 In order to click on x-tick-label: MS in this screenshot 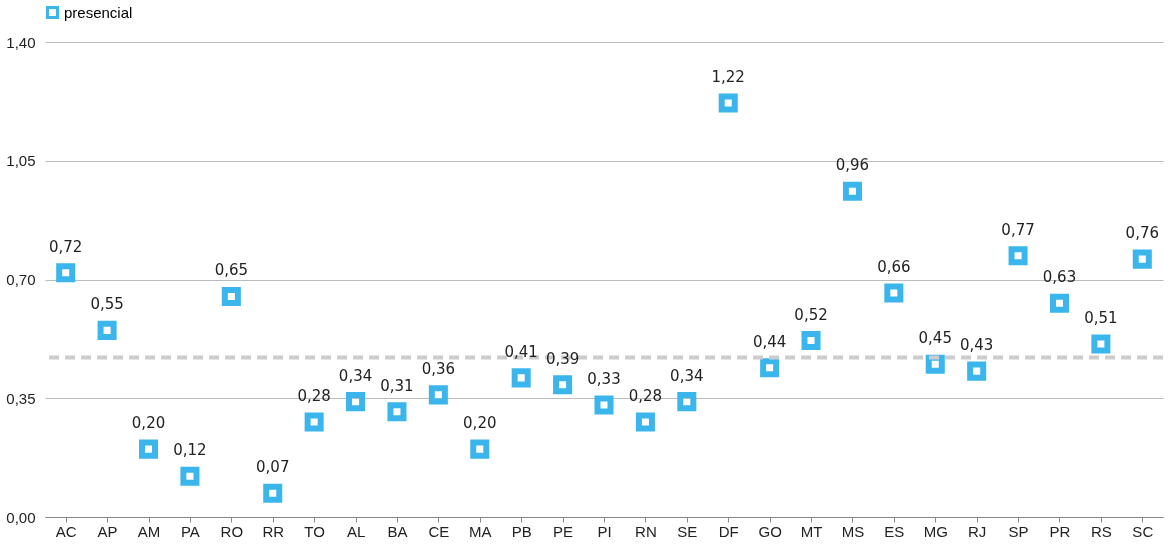, I will do `click(853, 531)`.